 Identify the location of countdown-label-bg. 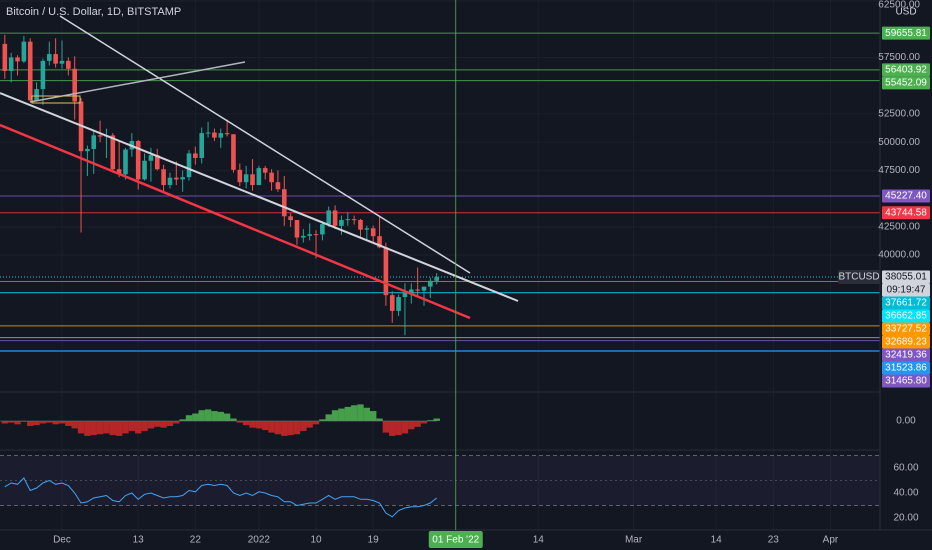
(906, 290).